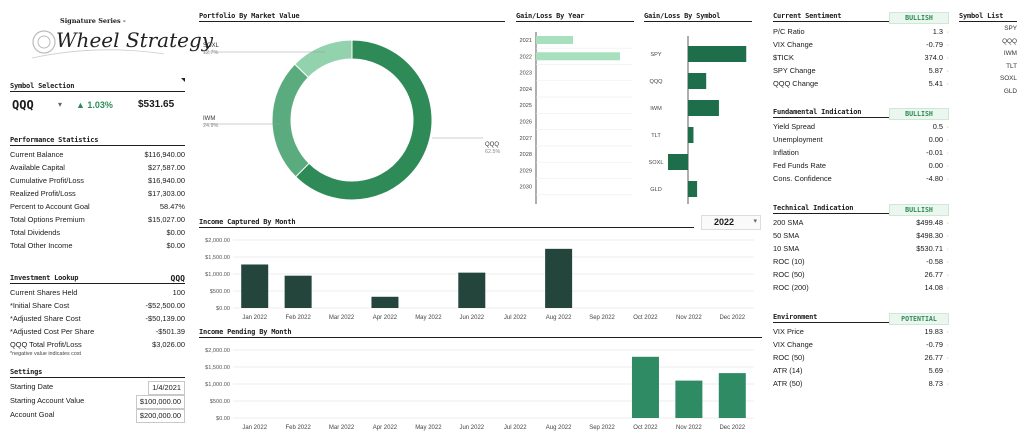 The width and height of the screenshot is (1024, 436). I want to click on corner-marker, so click(183, 80).